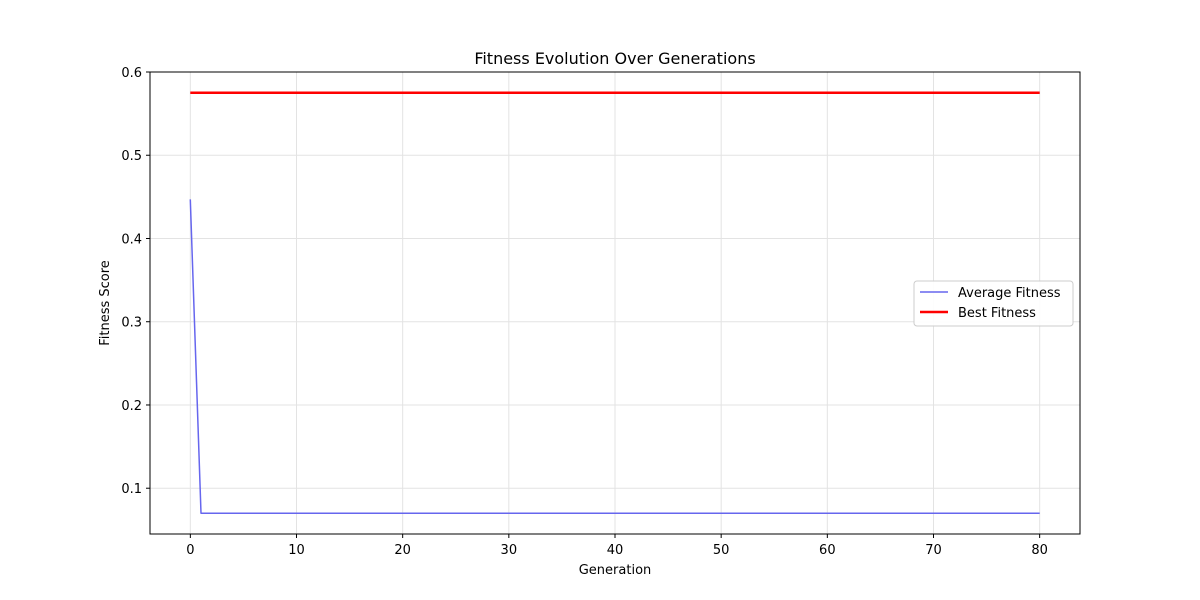 The height and width of the screenshot is (600, 1200). Describe the element at coordinates (1039, 550) in the screenshot. I see `x-tick-label: 80` at that location.